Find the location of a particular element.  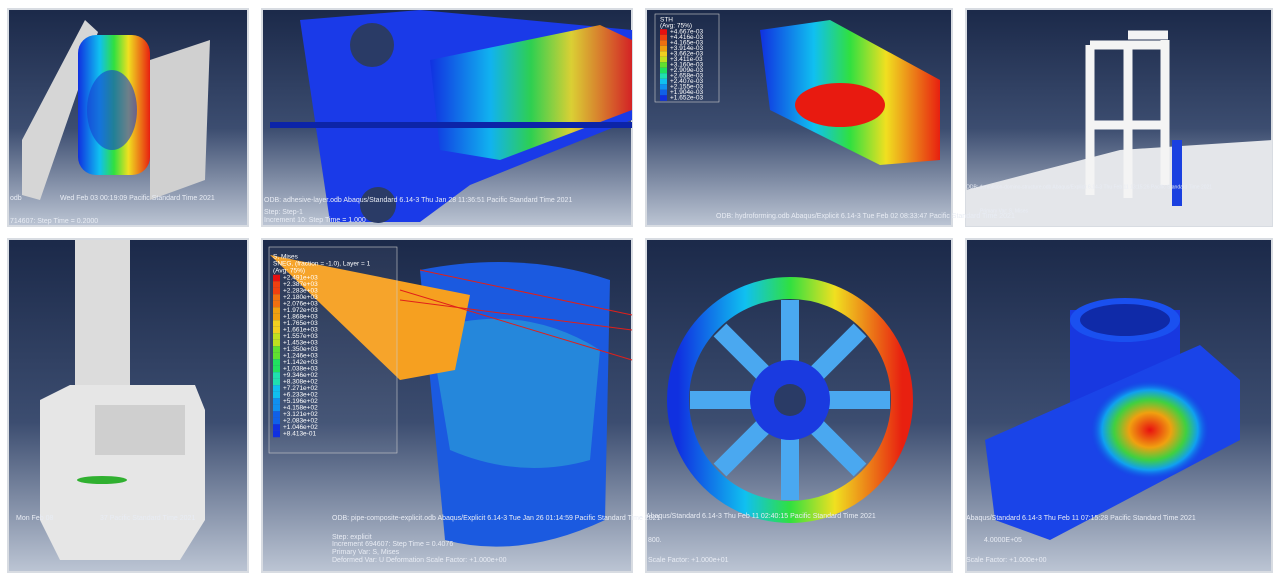

legend-title: STH is located at coordinates (666, 20).